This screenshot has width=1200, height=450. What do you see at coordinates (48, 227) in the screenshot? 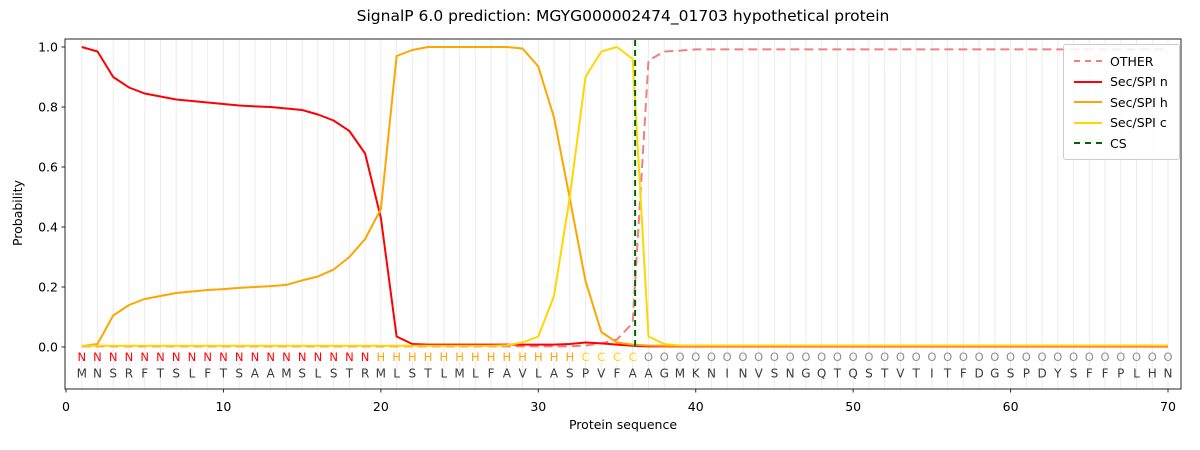
I see `svg-text: 0.4` at bounding box center [48, 227].